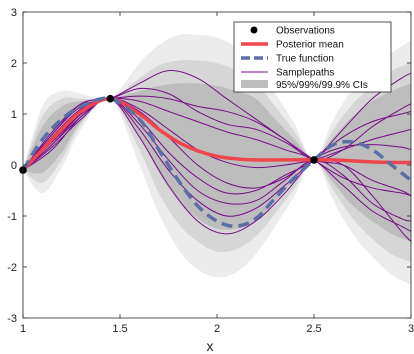 The height and width of the screenshot is (354, 414). Describe the element at coordinates (217, 329) in the screenshot. I see `x-tick-label-3: 2` at that location.